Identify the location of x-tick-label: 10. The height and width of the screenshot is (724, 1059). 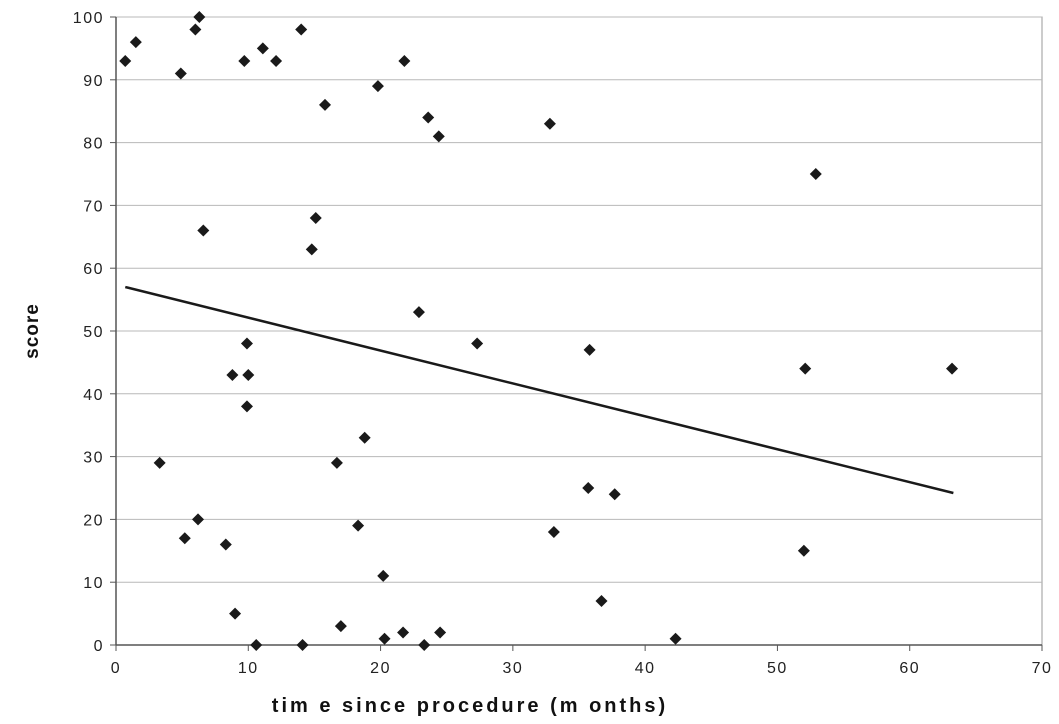
(248, 668).